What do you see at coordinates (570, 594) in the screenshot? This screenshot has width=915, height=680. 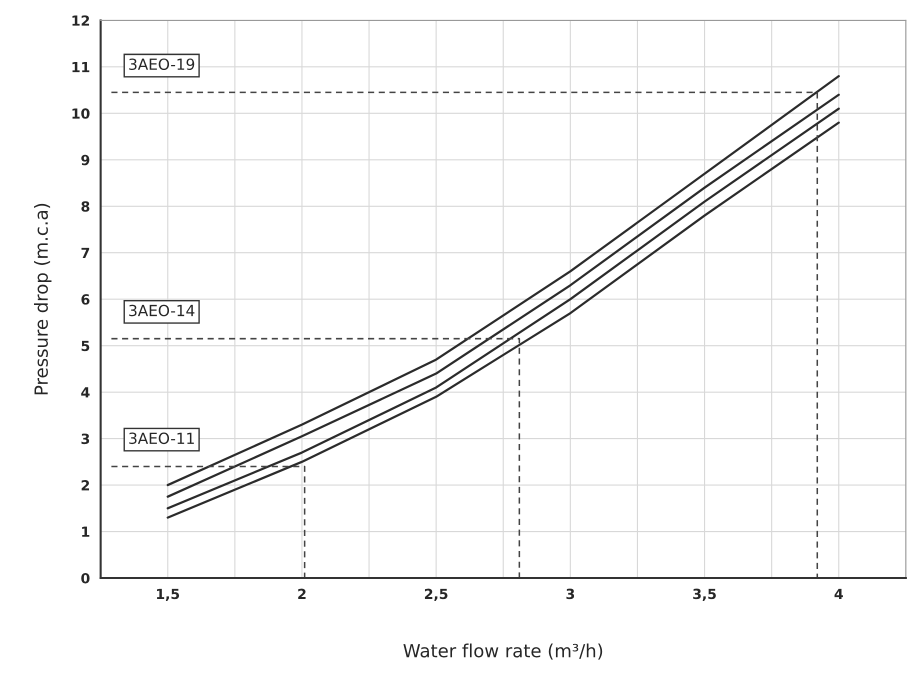 I see `x-tick-label: 3` at bounding box center [570, 594].